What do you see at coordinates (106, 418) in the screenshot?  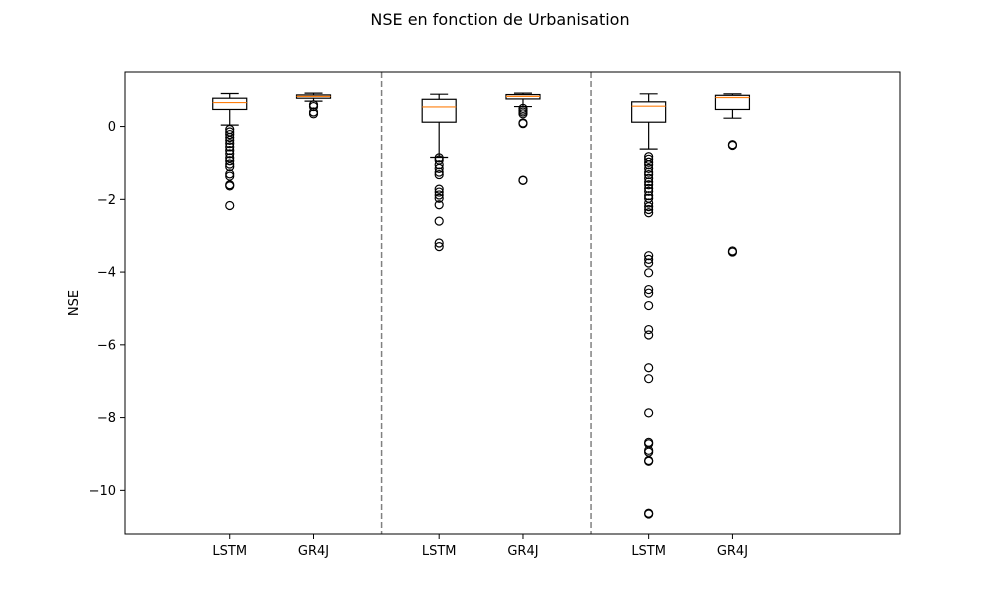 I see `y-tick-label: −8` at bounding box center [106, 418].